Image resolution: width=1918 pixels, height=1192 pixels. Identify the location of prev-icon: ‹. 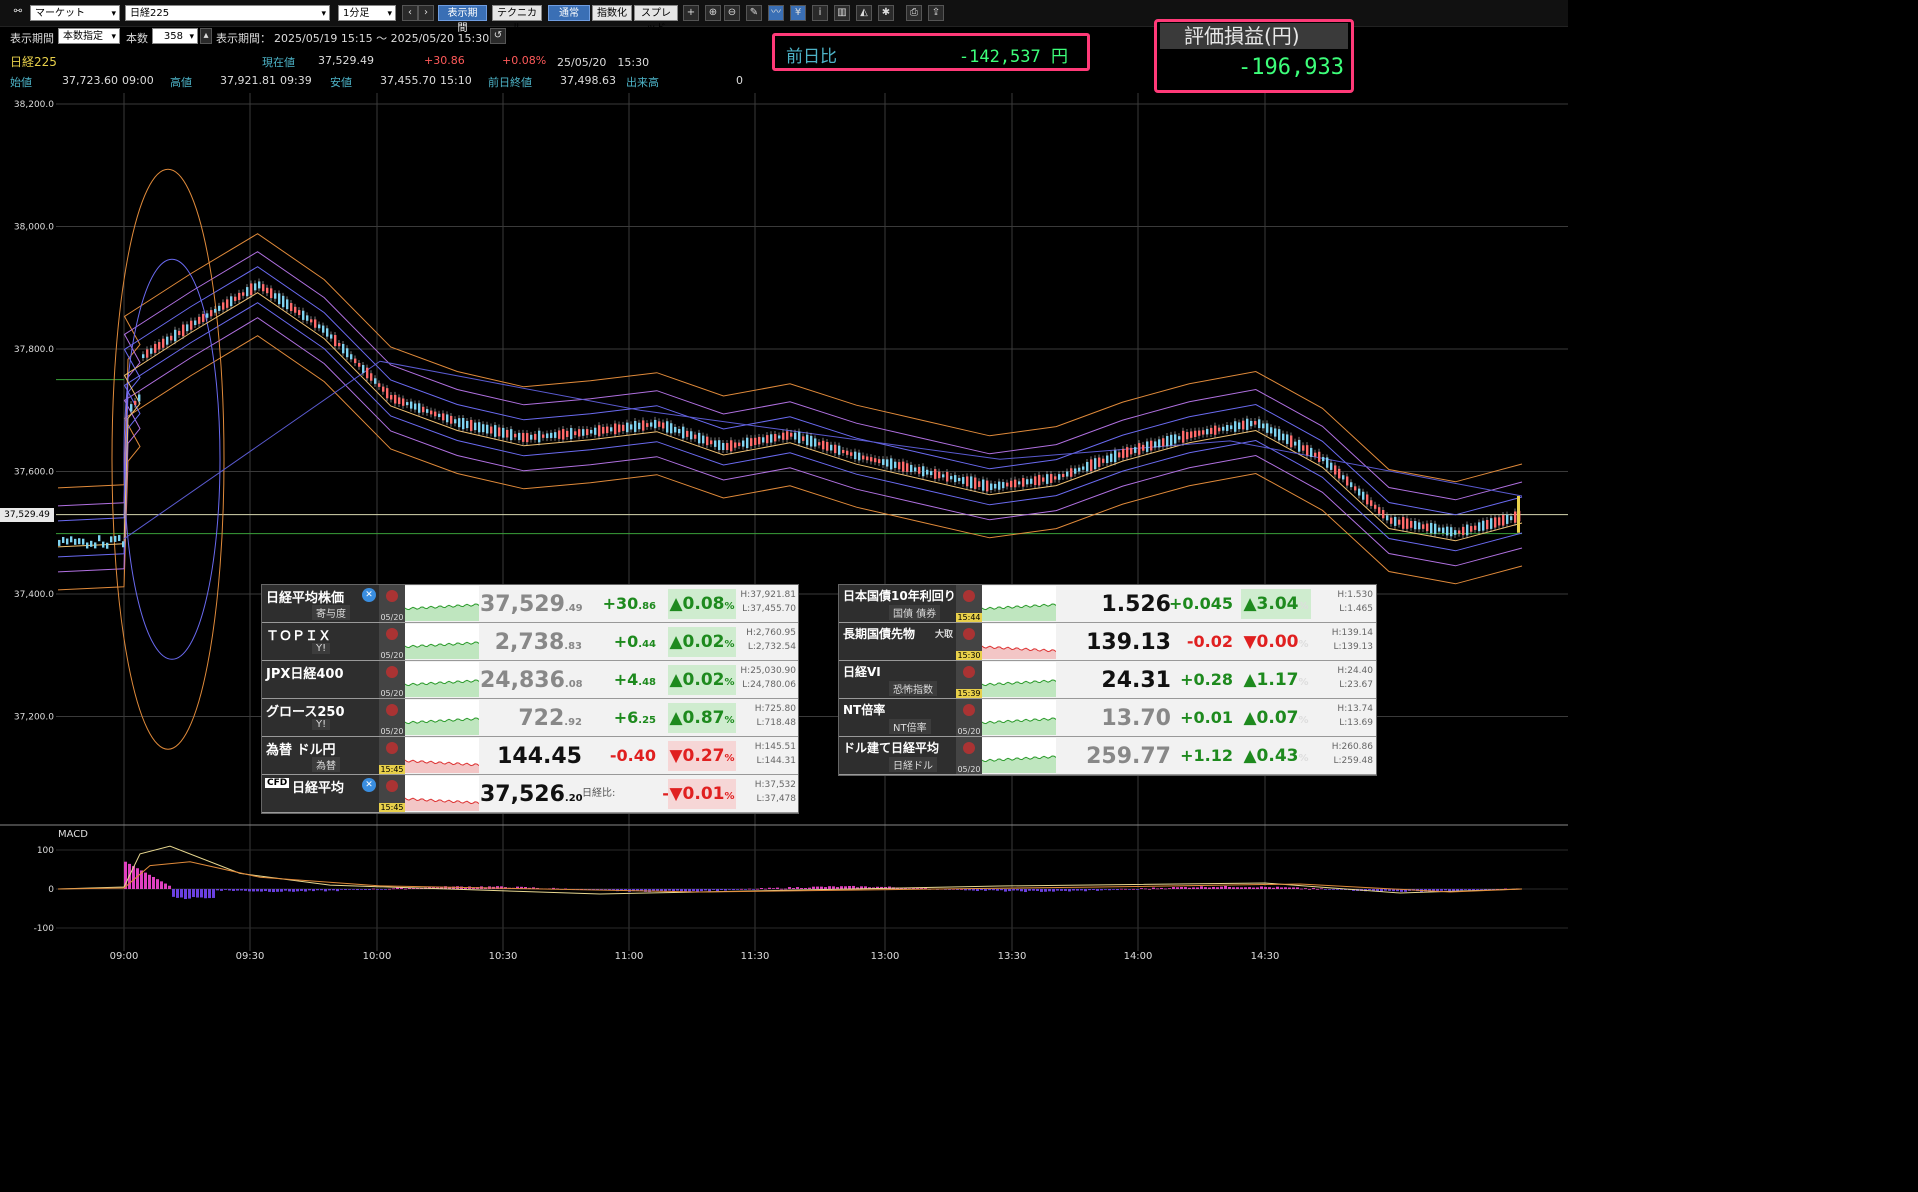
(410, 13).